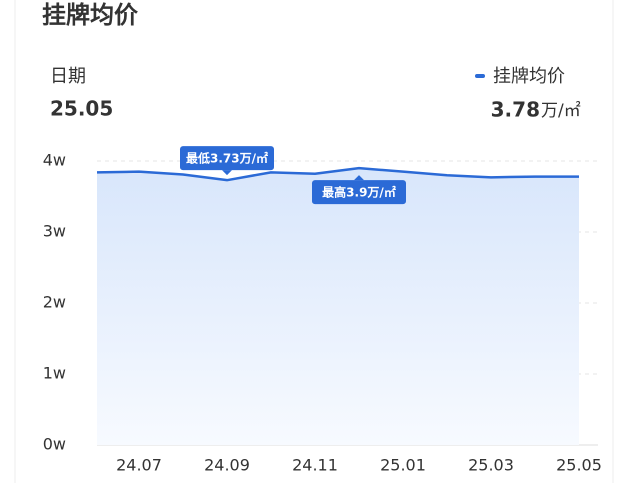 This screenshot has height=483, width=640. What do you see at coordinates (403, 465) in the screenshot?
I see `x-tick-label: 25.01` at bounding box center [403, 465].